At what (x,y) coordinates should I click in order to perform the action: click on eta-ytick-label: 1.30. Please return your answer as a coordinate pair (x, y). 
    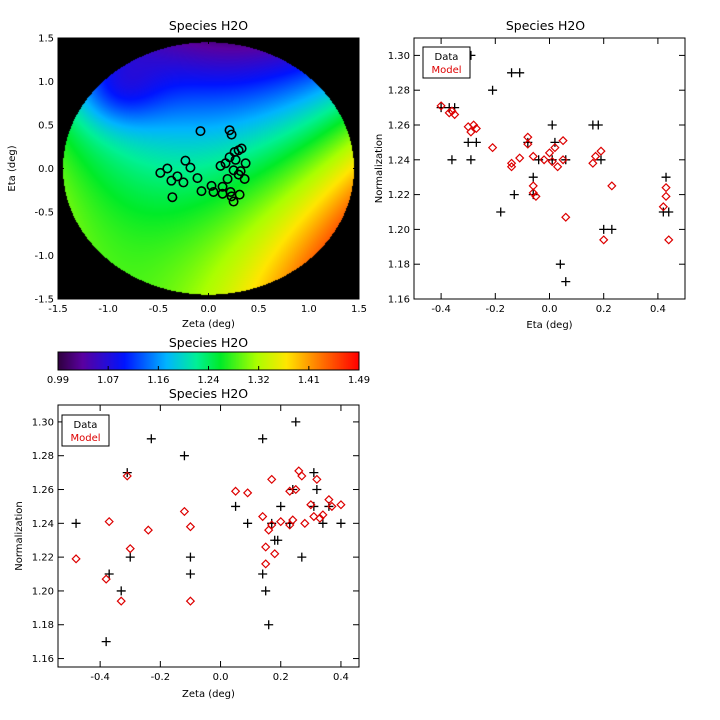
    Looking at the image, I should click on (399, 56).